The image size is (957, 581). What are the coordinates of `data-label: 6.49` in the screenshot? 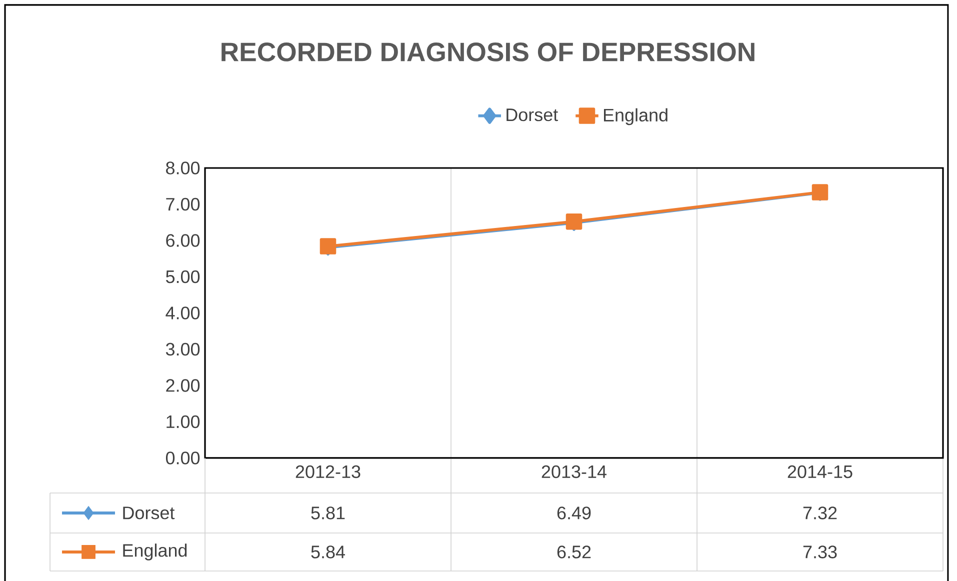 It's located at (574, 513).